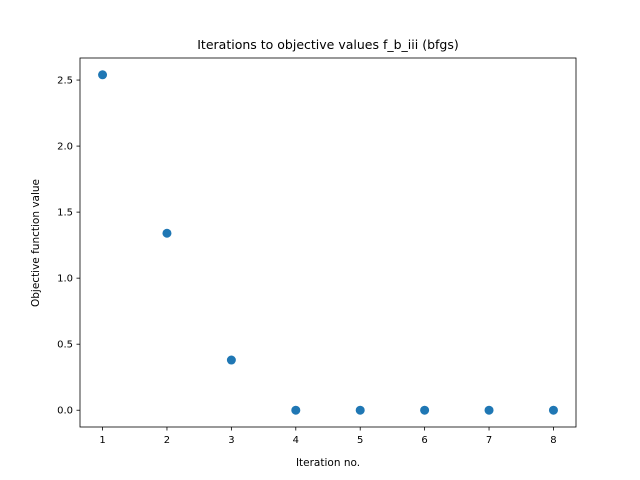 This screenshot has width=640, height=480. What do you see at coordinates (65, 345) in the screenshot?
I see `y-tick-label: 0.5` at bounding box center [65, 345].